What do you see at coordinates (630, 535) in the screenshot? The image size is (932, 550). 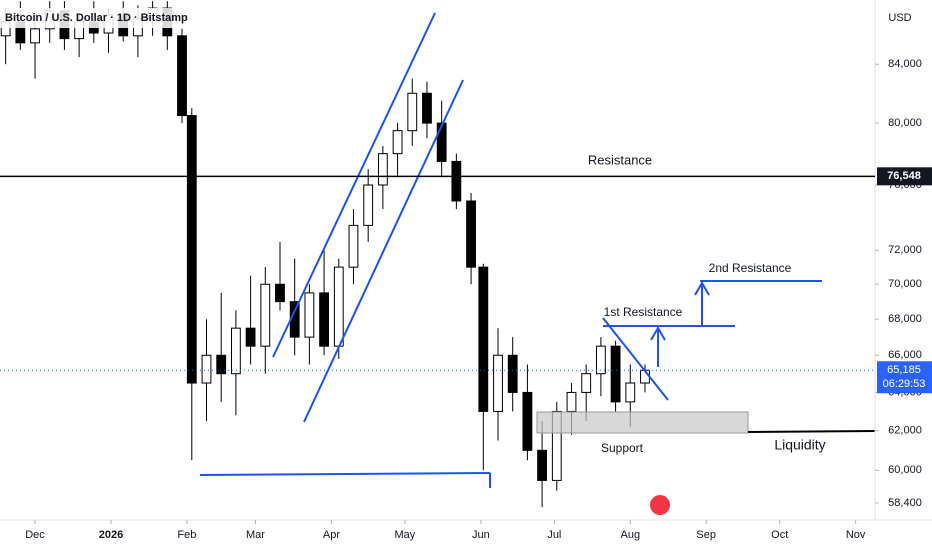 I see `x-tick-label: Aug` at bounding box center [630, 535].